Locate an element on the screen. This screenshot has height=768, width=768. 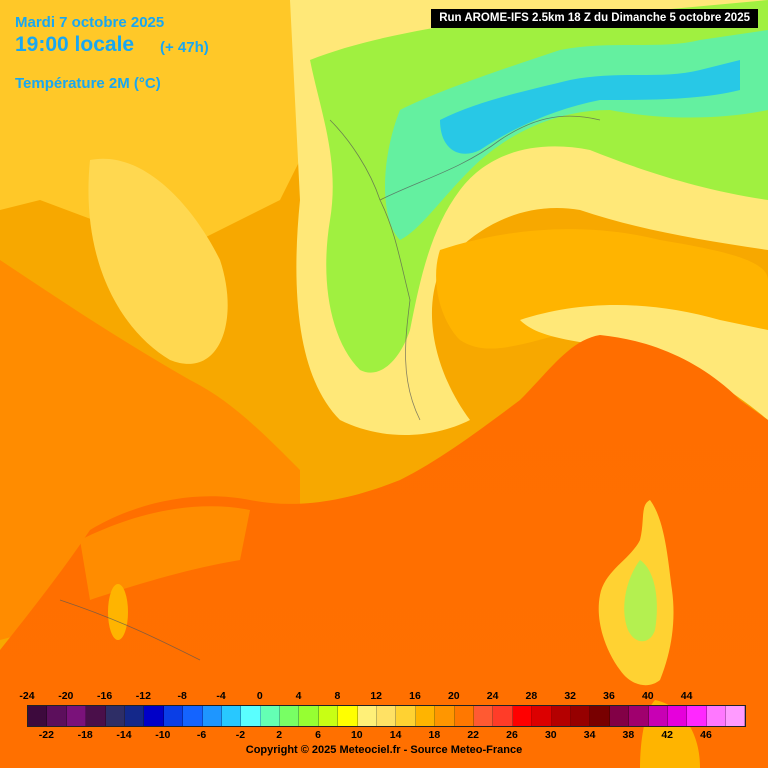
legend-tick-bottom: -18 is located at coordinates (85, 735).